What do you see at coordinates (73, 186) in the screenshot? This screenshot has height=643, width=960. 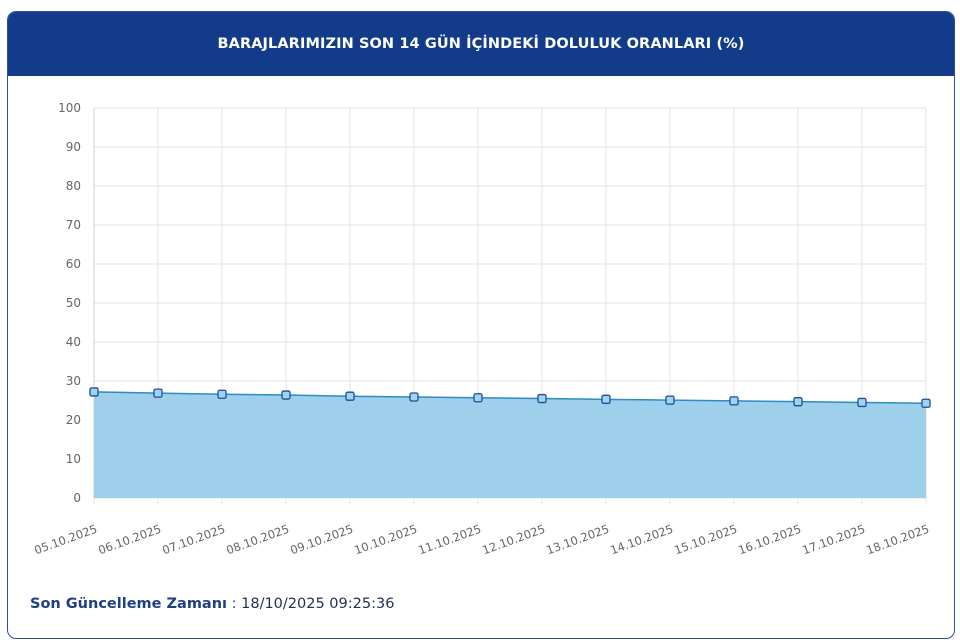 I see `y-tick-label: 80` at bounding box center [73, 186].